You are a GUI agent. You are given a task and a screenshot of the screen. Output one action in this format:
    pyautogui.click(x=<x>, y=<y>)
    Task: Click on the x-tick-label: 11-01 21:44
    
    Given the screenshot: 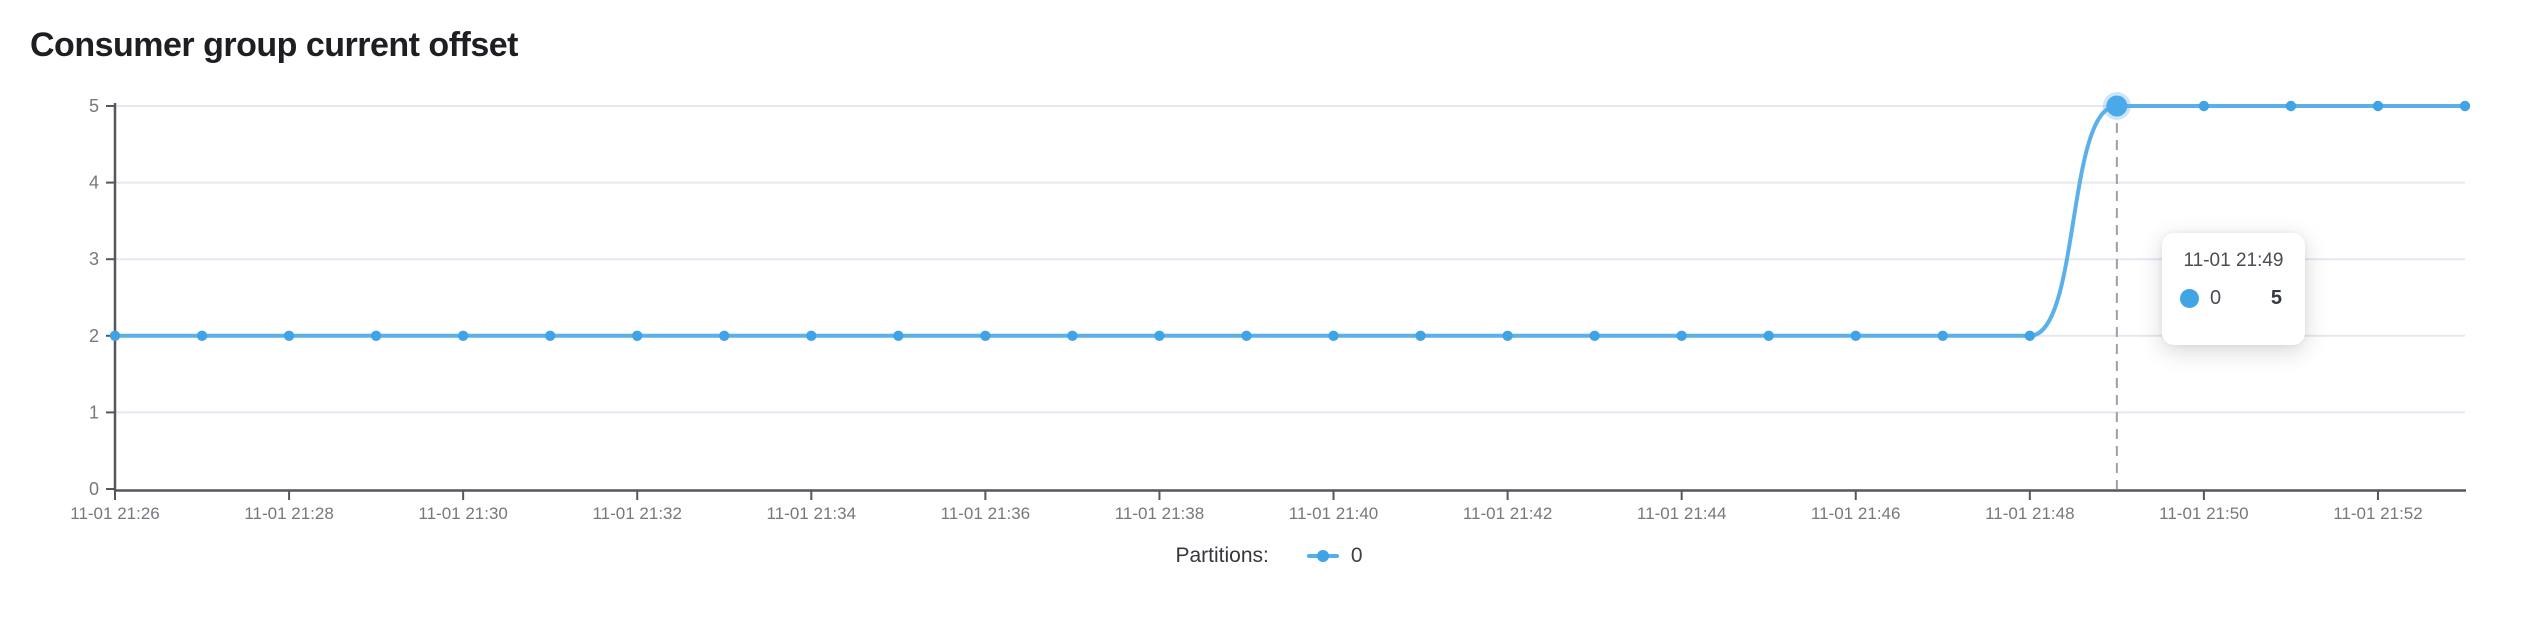 What is the action you would take?
    pyautogui.click(x=1681, y=513)
    